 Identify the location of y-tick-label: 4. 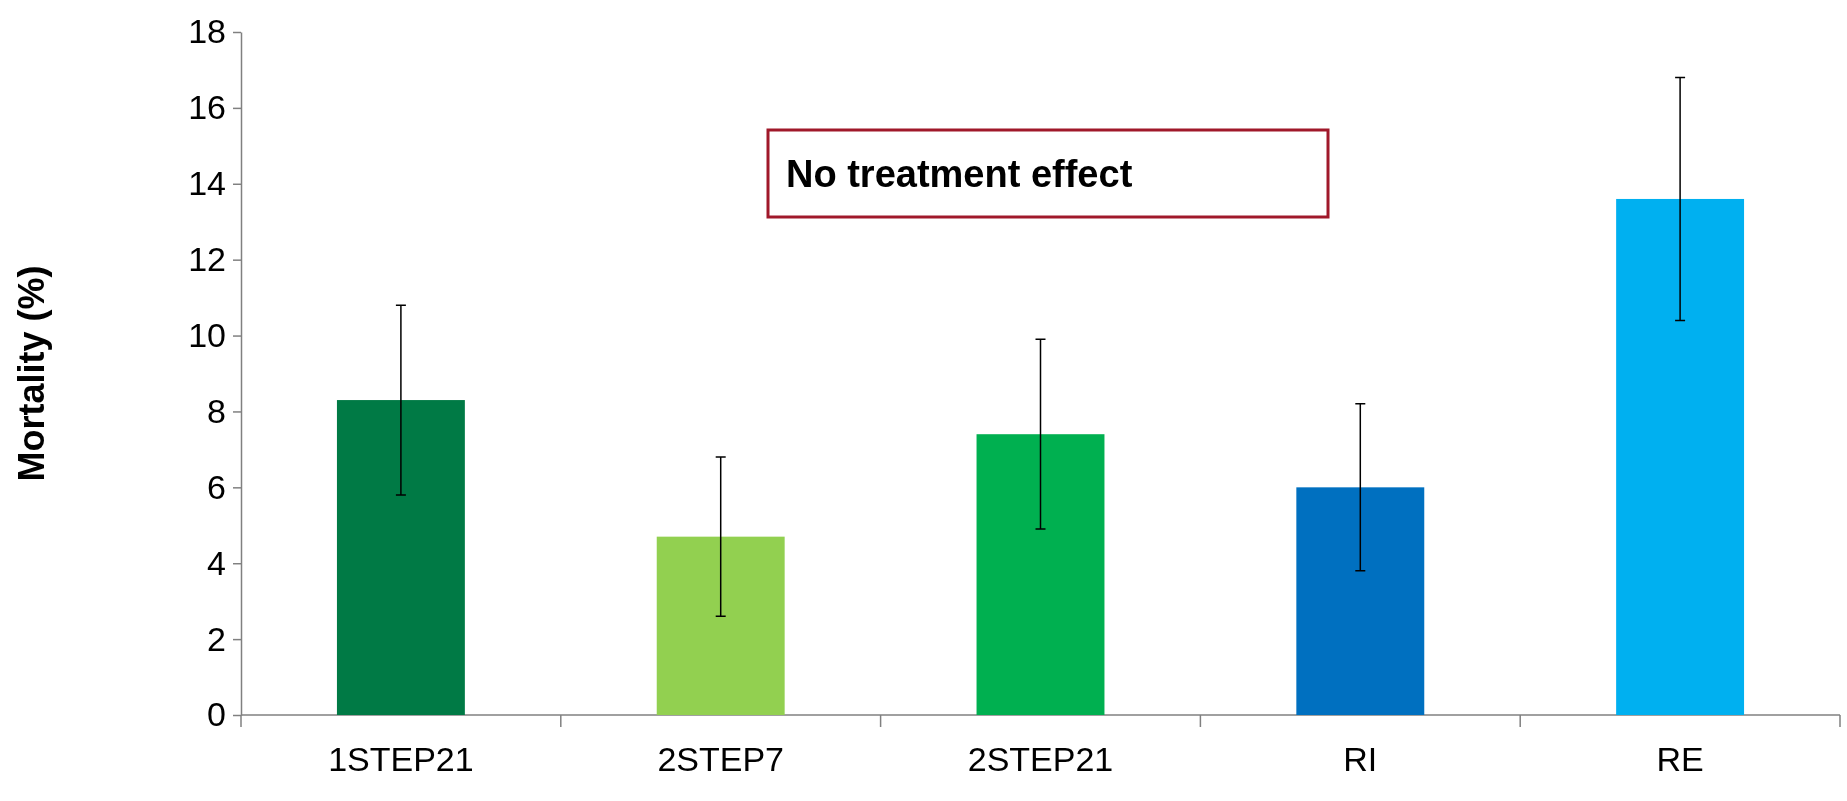
(216, 562).